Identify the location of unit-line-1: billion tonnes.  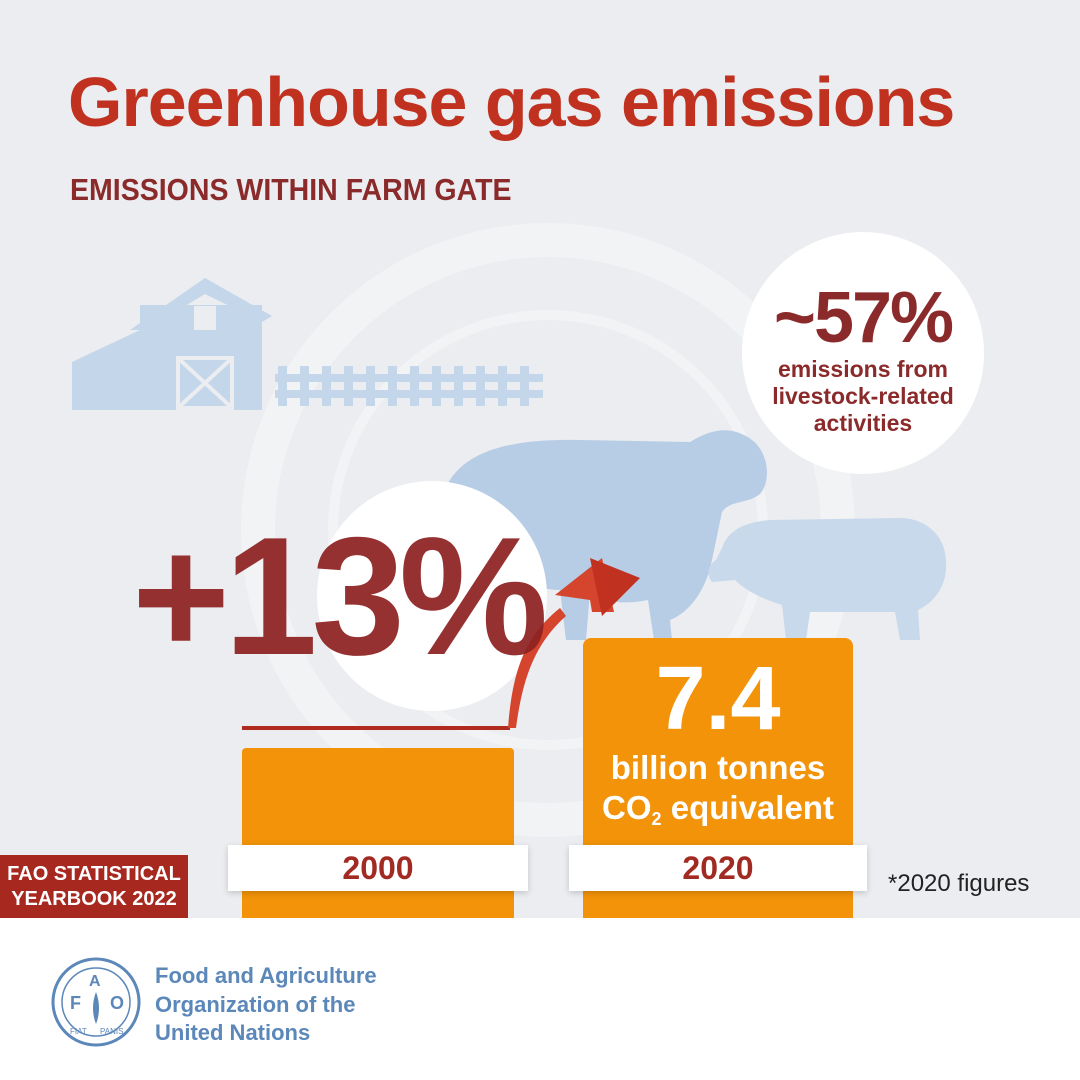
(718, 767).